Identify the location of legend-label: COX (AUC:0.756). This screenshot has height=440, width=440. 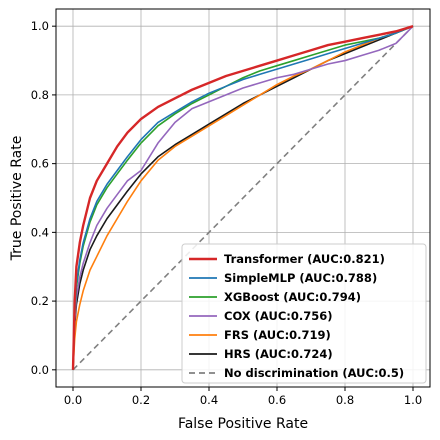
(278, 316).